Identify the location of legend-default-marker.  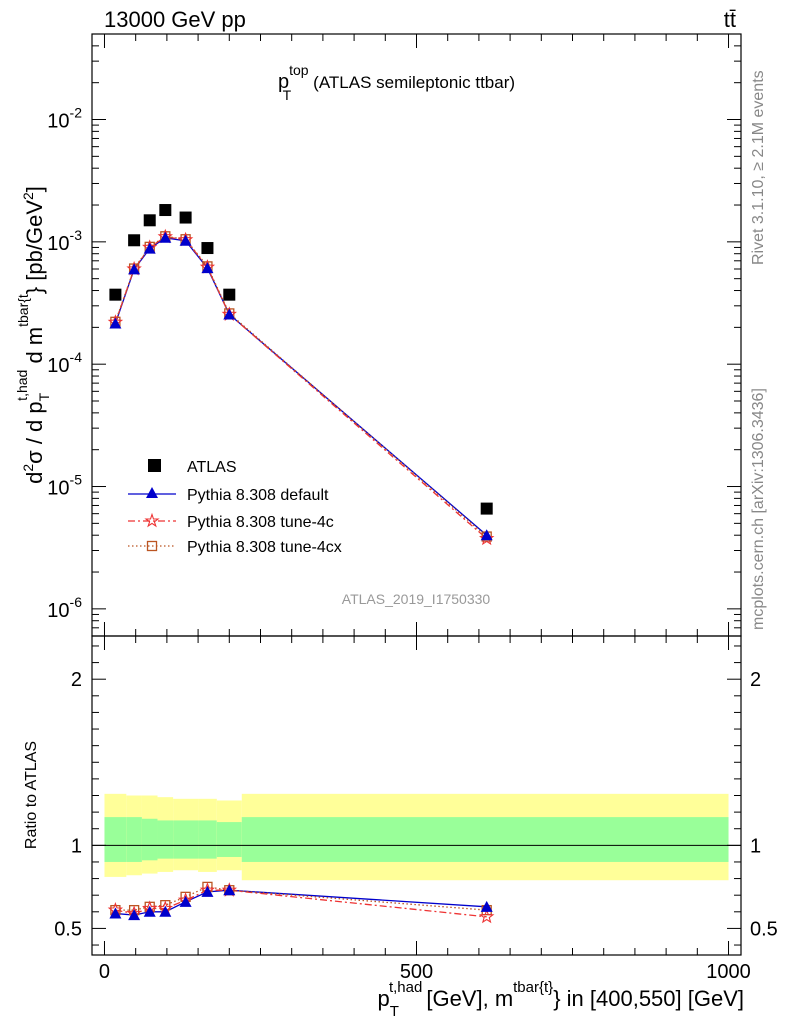
(152, 492).